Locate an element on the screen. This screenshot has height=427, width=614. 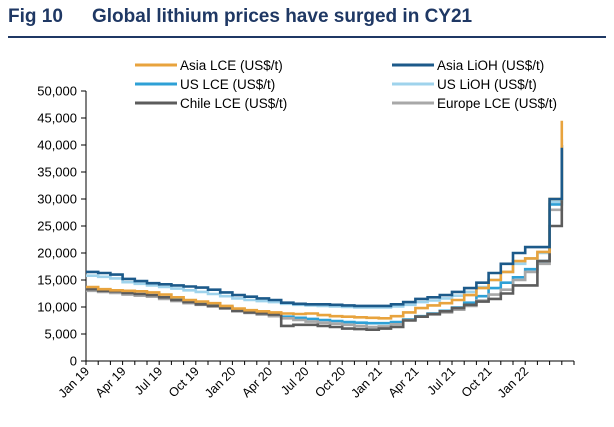
y-tick-label: 30,000 is located at coordinates (57, 199).